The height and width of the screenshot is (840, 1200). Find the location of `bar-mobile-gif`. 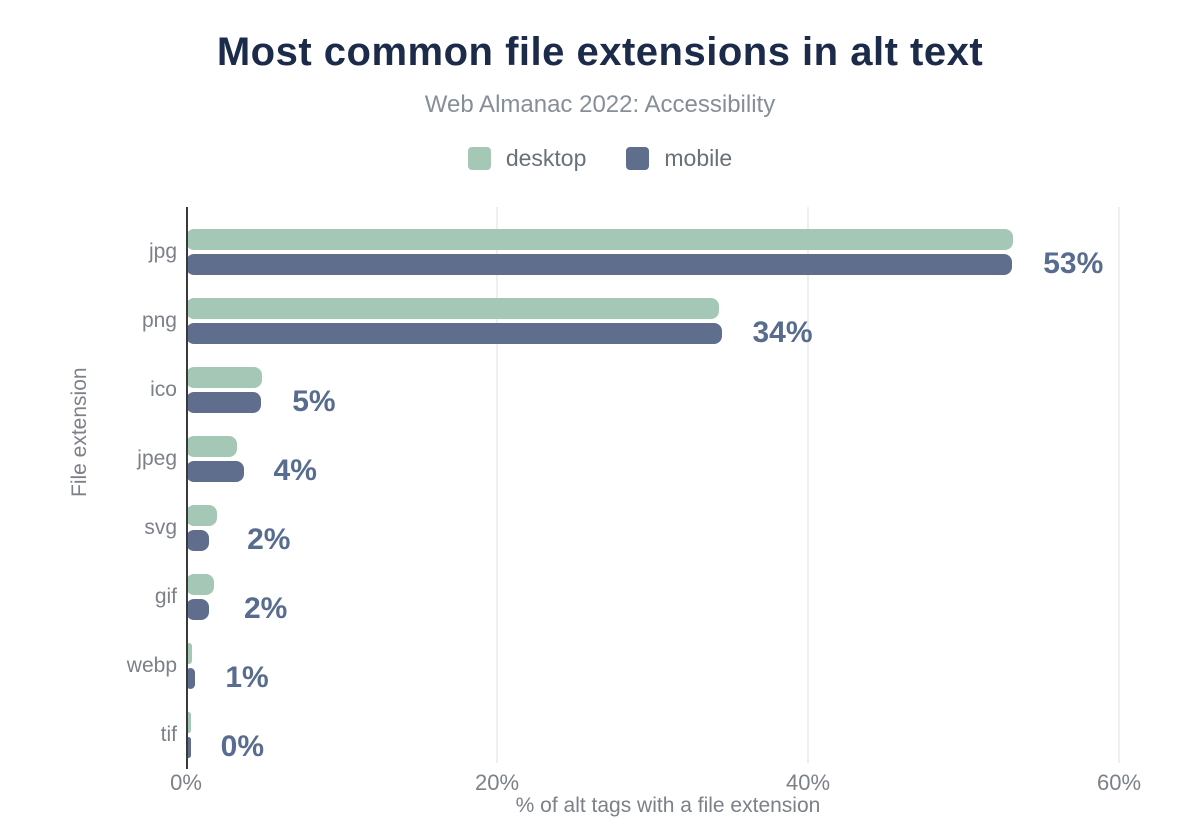

bar-mobile-gif is located at coordinates (198, 609).